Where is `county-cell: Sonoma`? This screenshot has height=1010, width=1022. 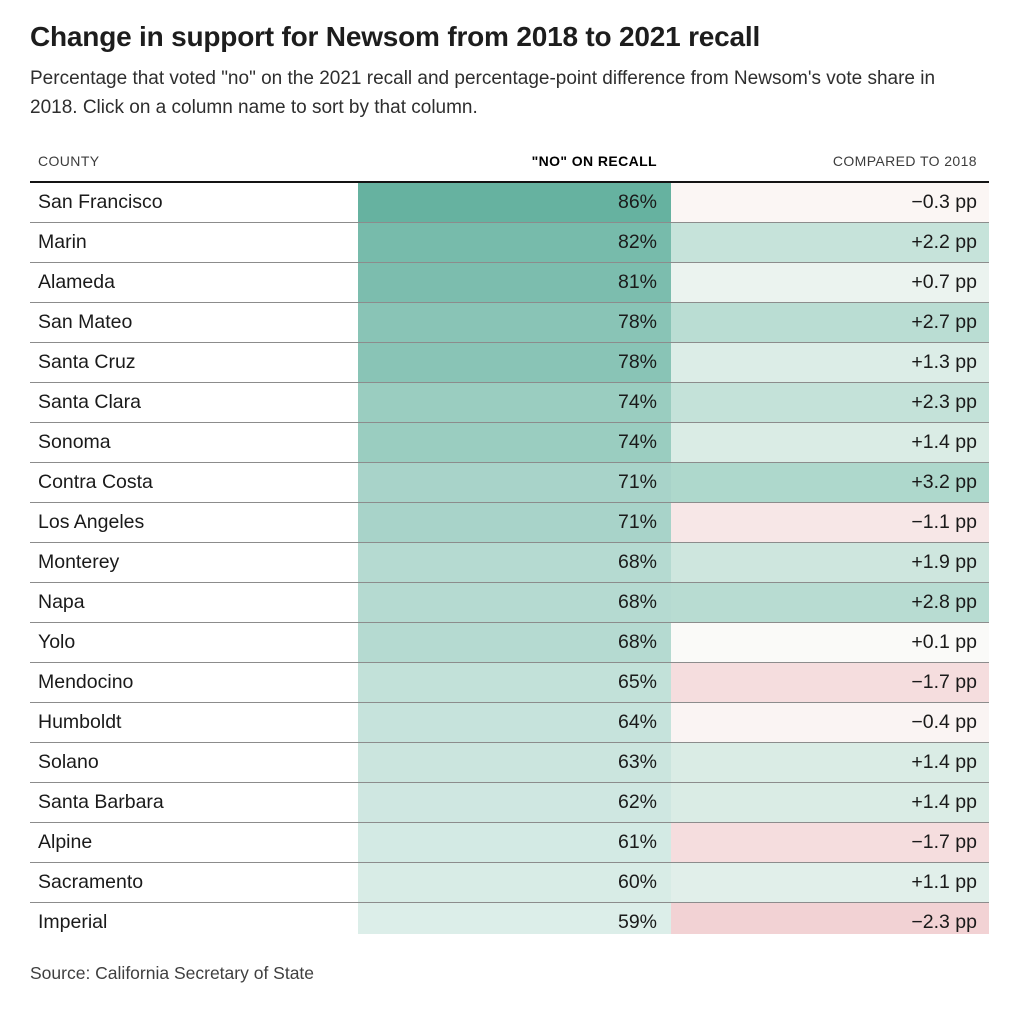
county-cell: Sonoma is located at coordinates (74, 442).